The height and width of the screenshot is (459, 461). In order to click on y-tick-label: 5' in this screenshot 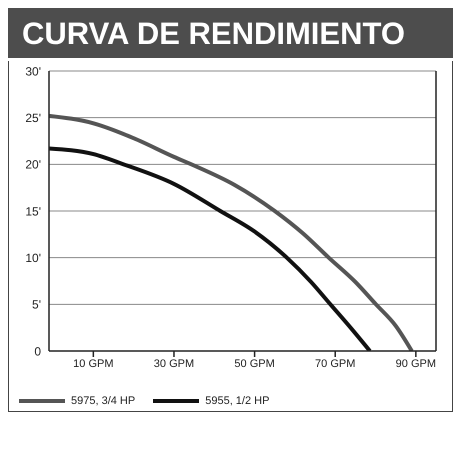, I will do `click(36, 305)`.